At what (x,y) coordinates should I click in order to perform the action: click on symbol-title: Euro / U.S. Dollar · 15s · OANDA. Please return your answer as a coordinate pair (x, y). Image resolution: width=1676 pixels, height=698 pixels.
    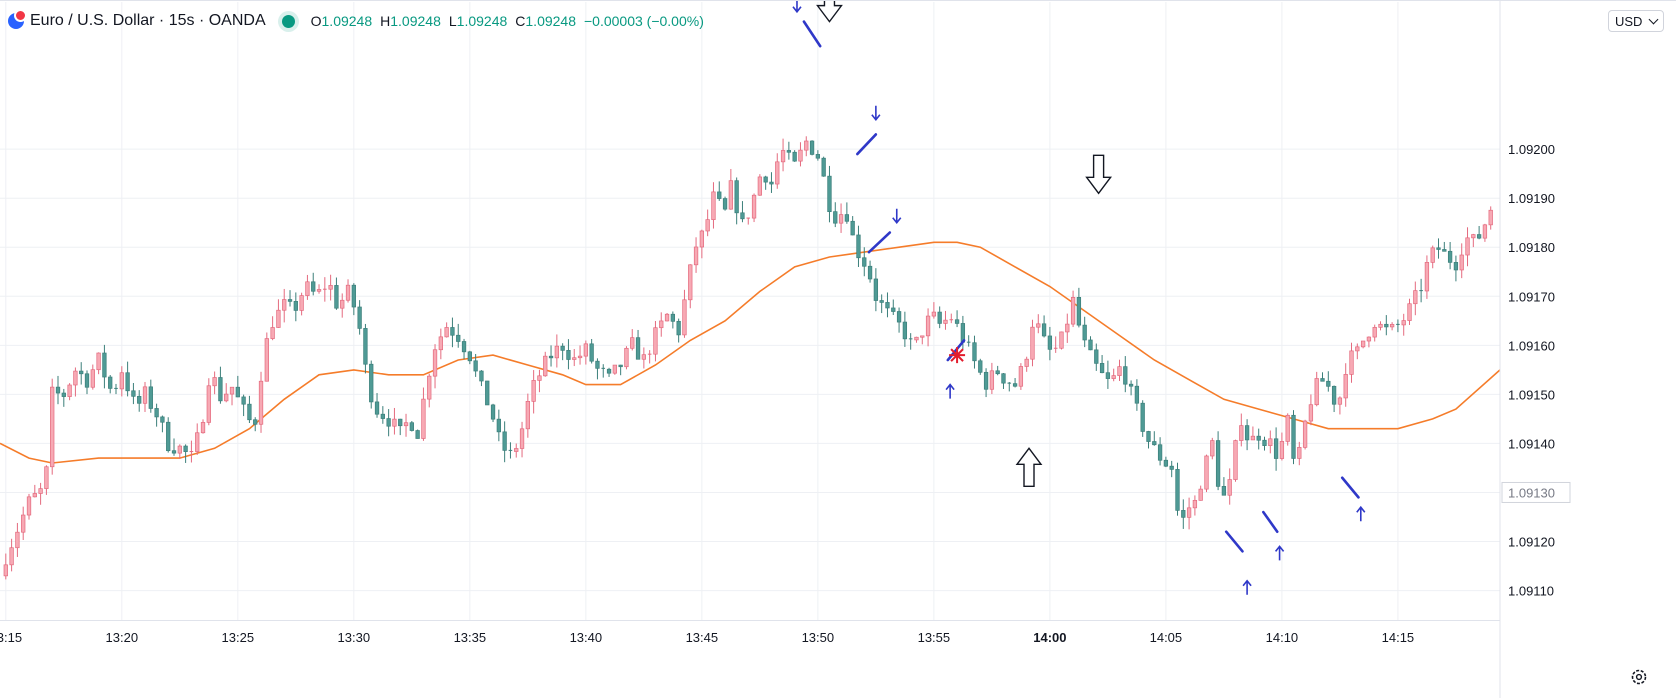
    Looking at the image, I should click on (148, 20).